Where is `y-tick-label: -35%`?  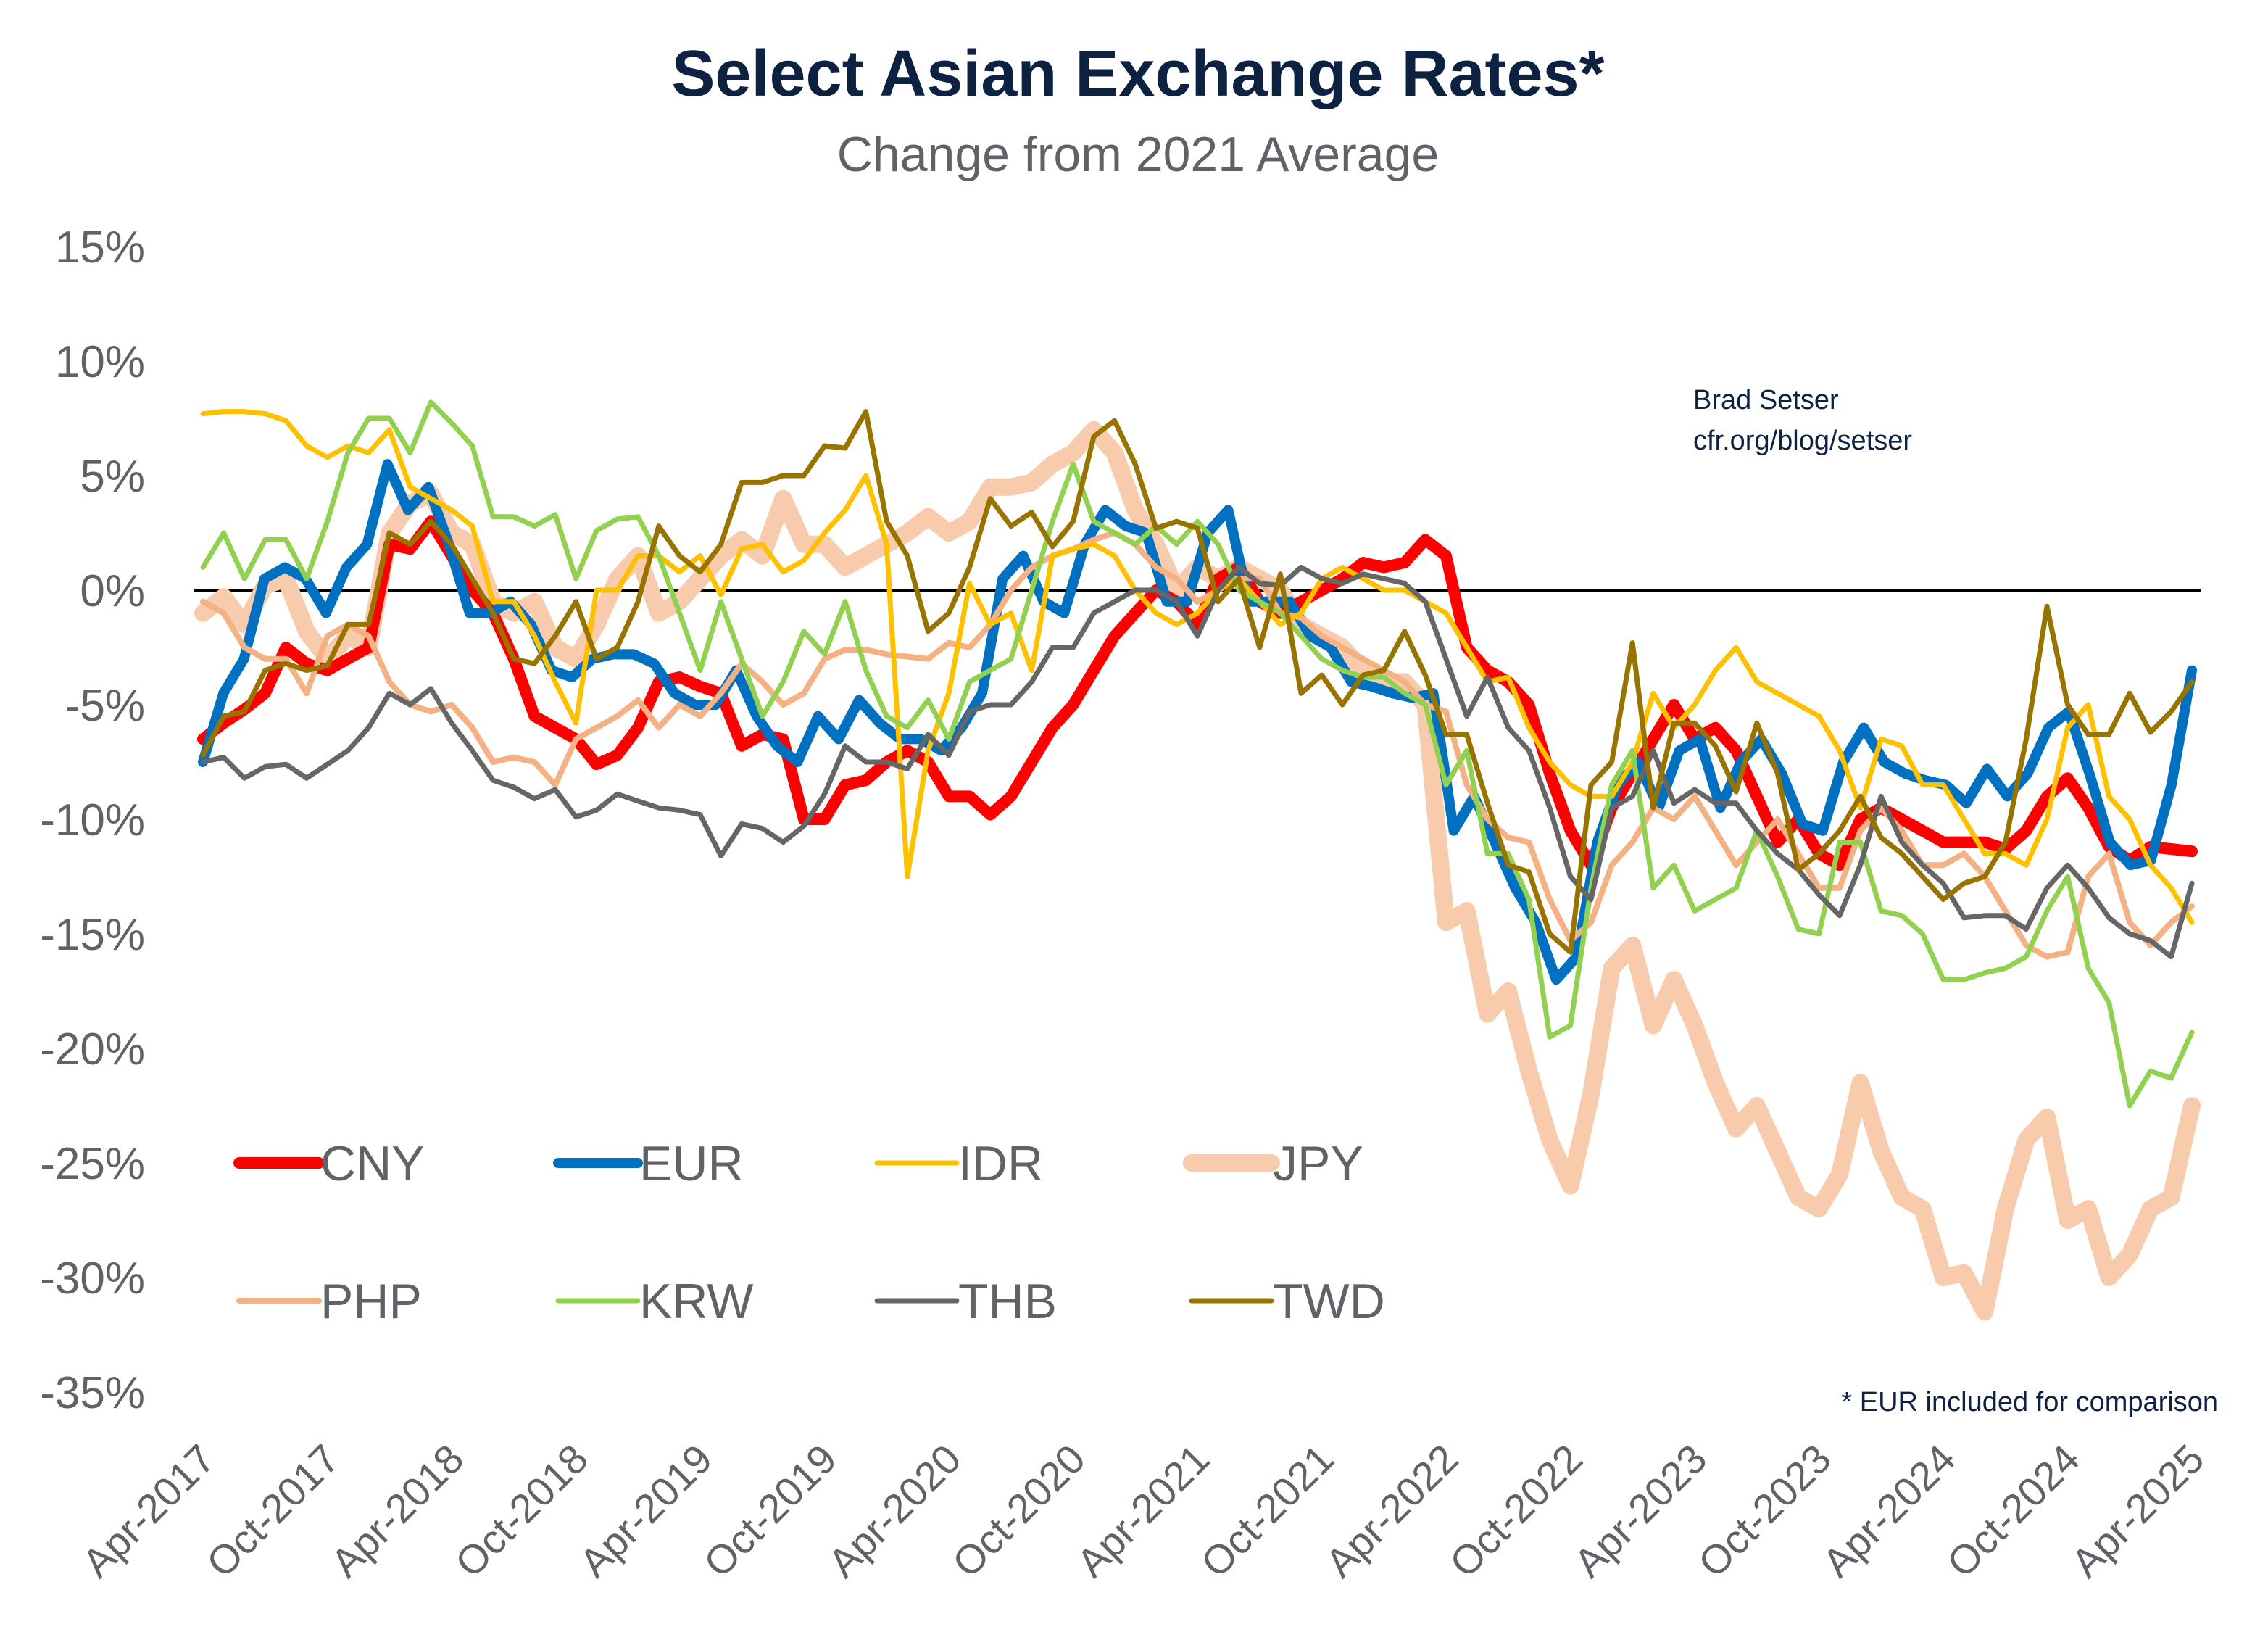
y-tick-label: -35% is located at coordinates (92, 1393).